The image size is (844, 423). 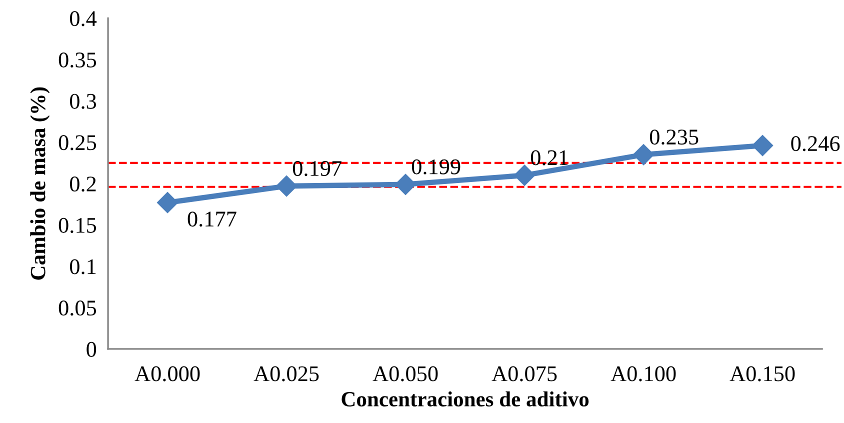 What do you see at coordinates (83, 18) in the screenshot?
I see `y-tick-label: 0.4` at bounding box center [83, 18].